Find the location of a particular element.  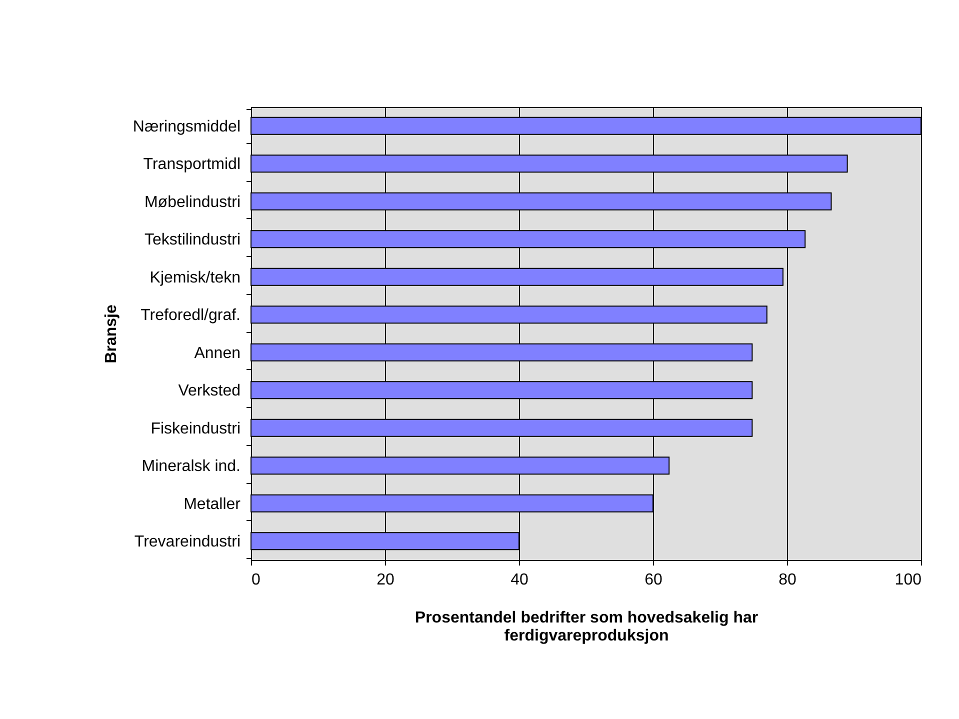

y-axis-title: Bransje is located at coordinates (111, 334).